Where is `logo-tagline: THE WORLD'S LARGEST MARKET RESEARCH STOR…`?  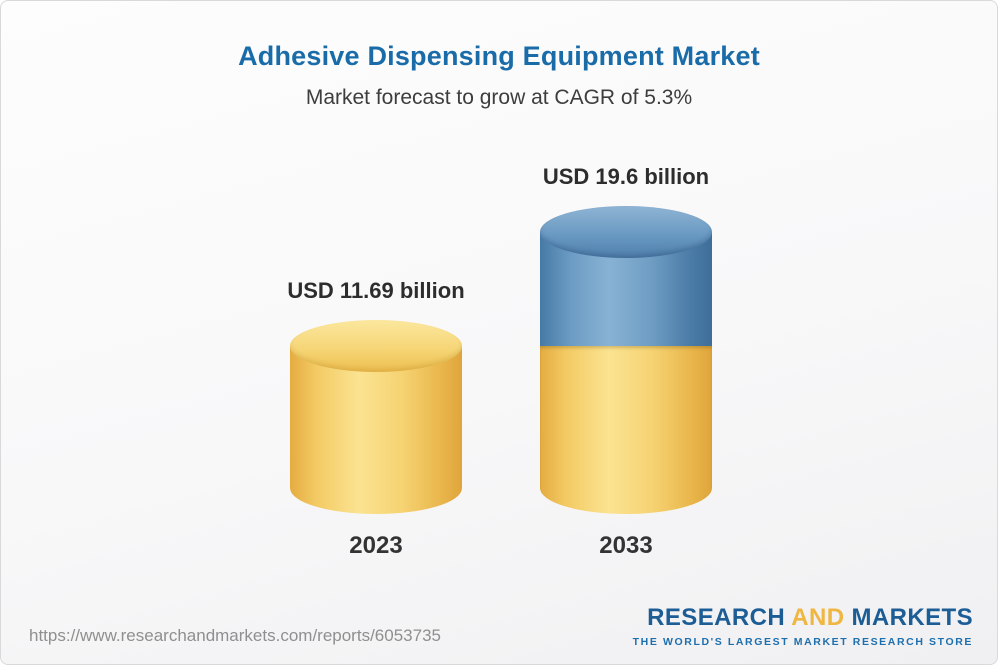
logo-tagline: THE WORLD'S LARGEST MARKET RESEARCH STOR… is located at coordinates (802, 642).